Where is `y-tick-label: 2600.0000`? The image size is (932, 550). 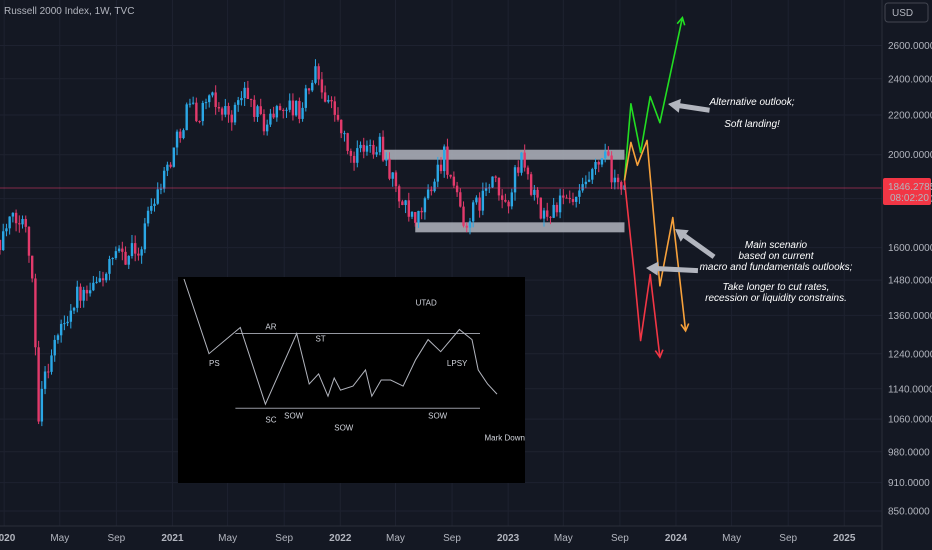
y-tick-label: 2600.0000 is located at coordinates (910, 46).